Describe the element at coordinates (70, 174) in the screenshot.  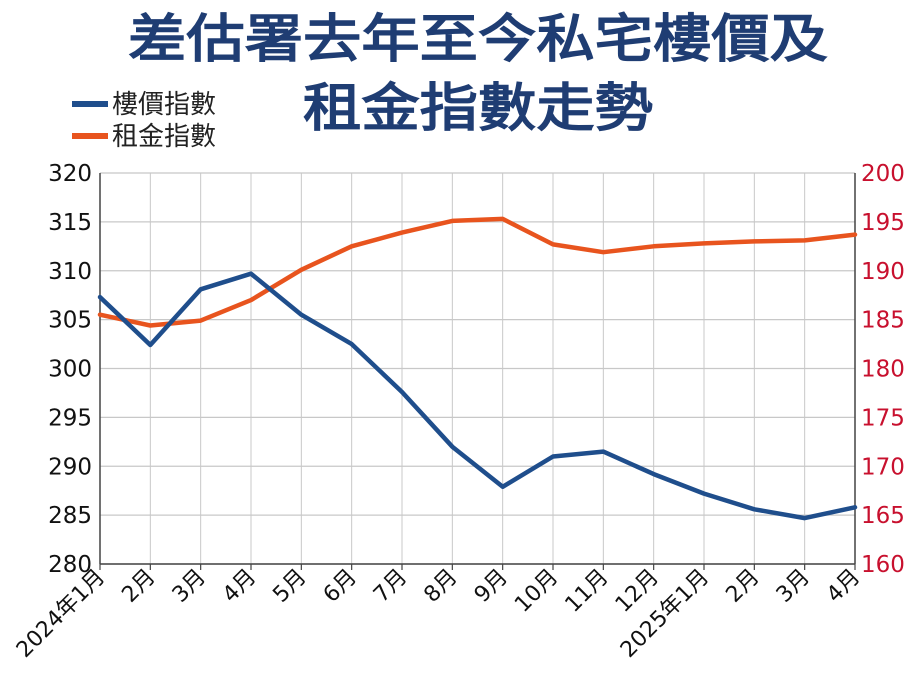
I see `left-axis-tick-label: 320` at that location.